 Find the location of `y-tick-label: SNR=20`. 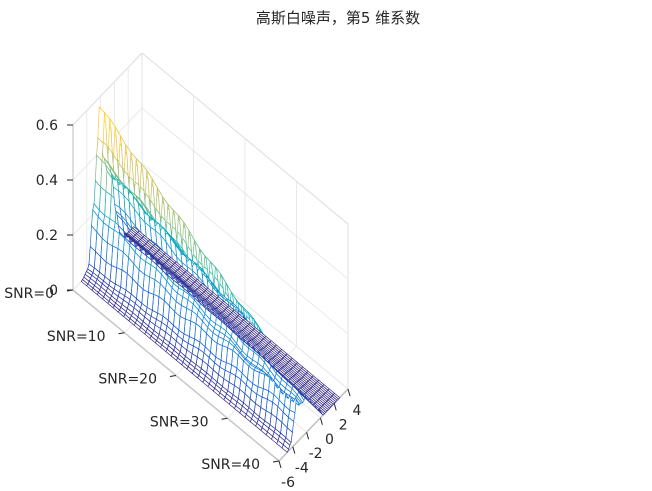

y-tick-label: SNR=20 is located at coordinates (127, 380).